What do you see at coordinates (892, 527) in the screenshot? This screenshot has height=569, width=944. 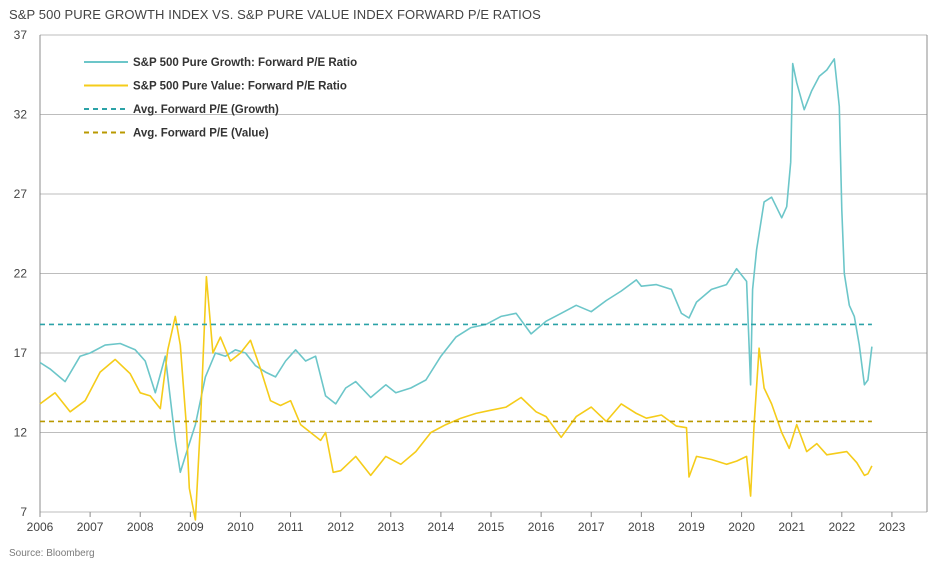 I see `x-tick-label: 2023` at bounding box center [892, 527].